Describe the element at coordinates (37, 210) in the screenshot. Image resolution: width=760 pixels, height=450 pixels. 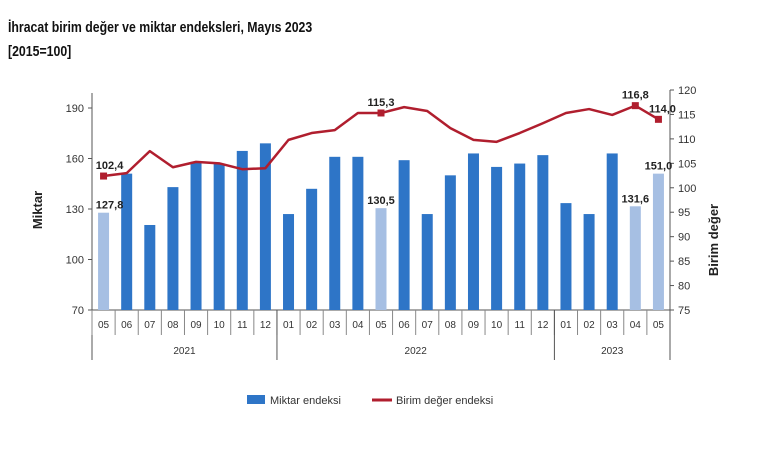
I see `left-axis-title: Miktar` at that location.